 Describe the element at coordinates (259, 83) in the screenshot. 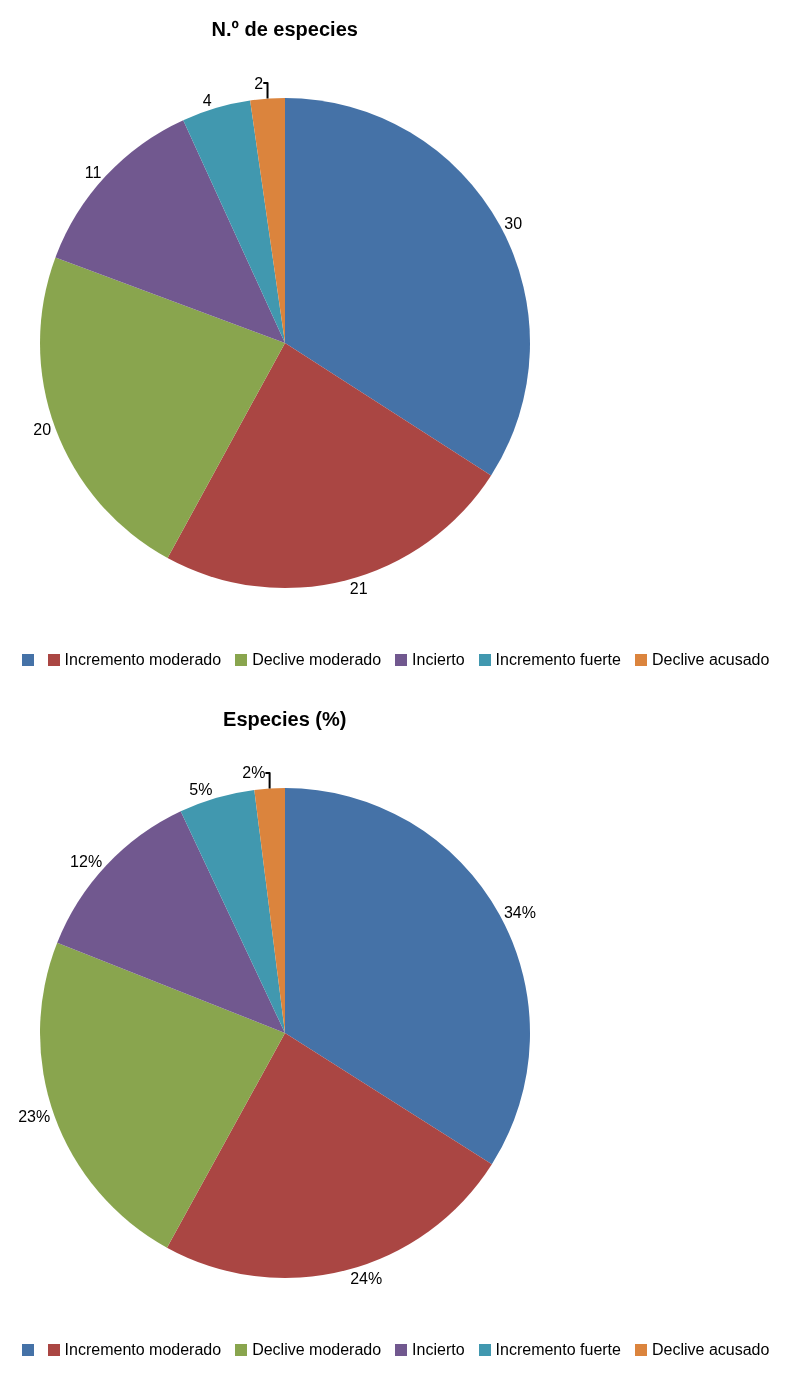

I see `data-label: 2` at that location.